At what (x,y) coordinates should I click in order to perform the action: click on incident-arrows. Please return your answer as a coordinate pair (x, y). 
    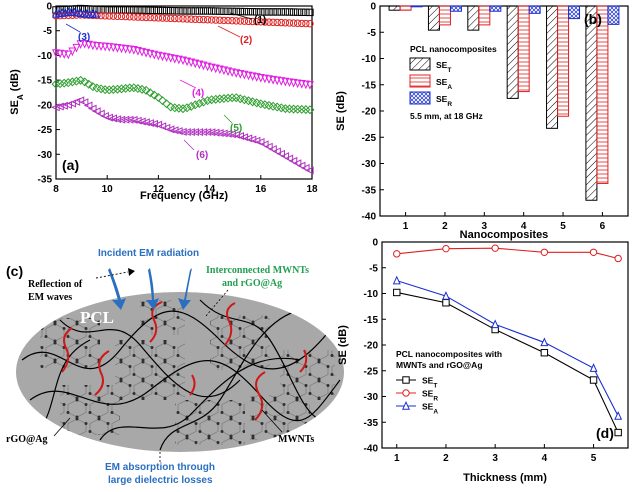
    Looking at the image, I should click on (150, 289).